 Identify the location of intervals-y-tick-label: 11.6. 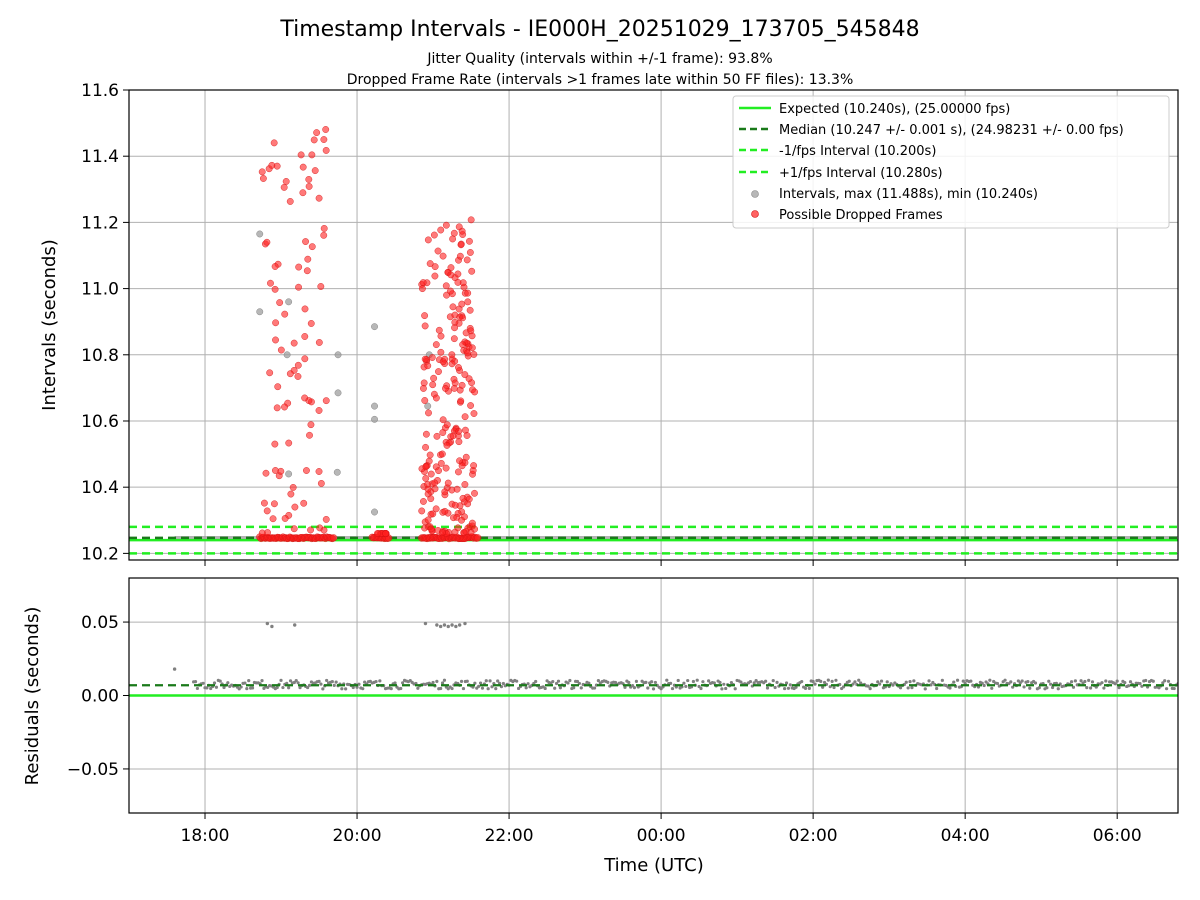
(100, 91).